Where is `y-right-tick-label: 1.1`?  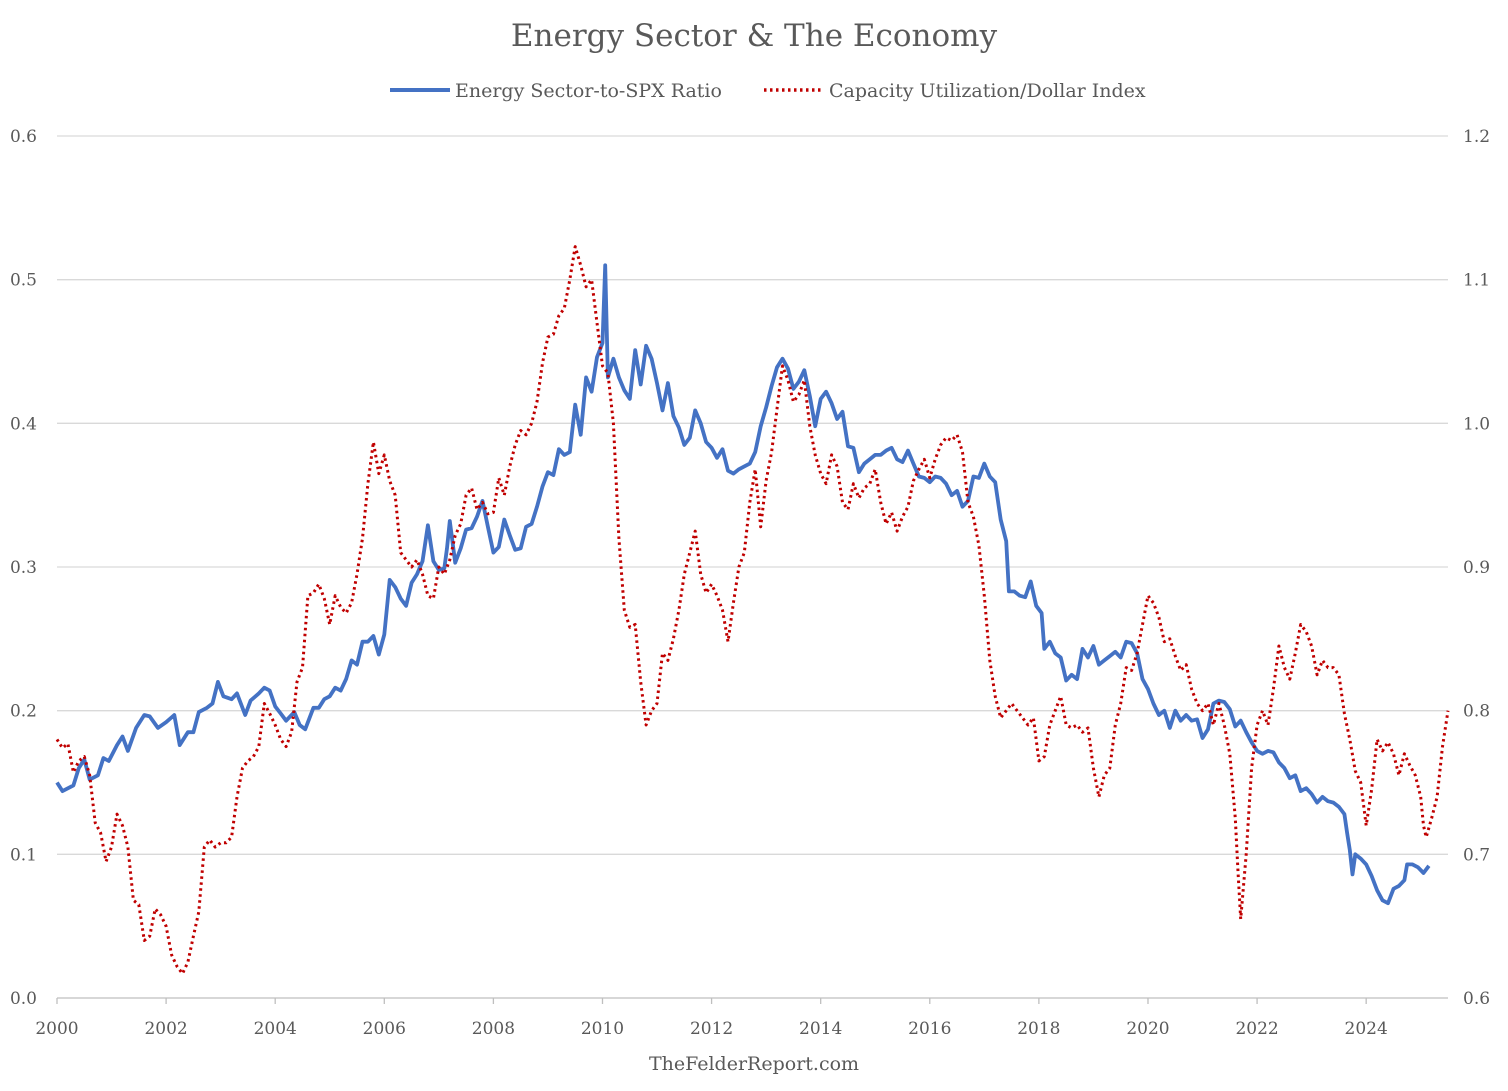
y-right-tick-label: 1.1 is located at coordinates (1476, 281).